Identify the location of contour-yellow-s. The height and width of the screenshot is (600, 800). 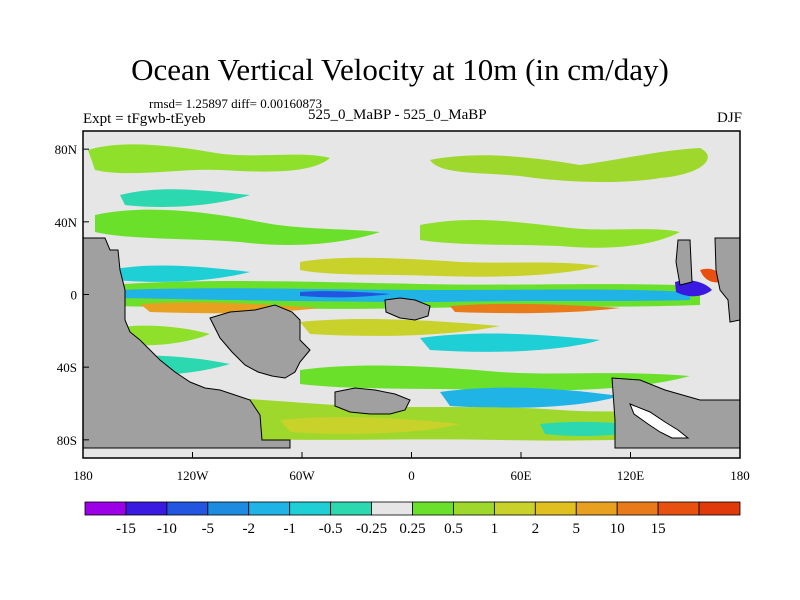
(400, 327).